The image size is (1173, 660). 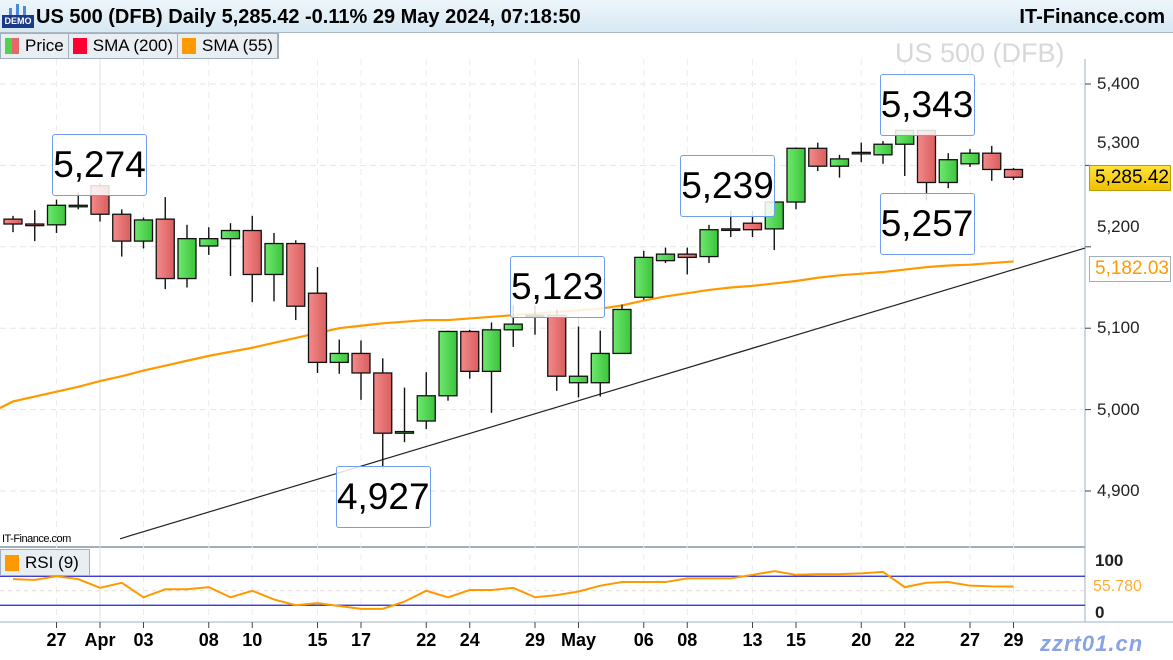 I want to click on price-tick-label: 5,400, so click(x=1118, y=83).